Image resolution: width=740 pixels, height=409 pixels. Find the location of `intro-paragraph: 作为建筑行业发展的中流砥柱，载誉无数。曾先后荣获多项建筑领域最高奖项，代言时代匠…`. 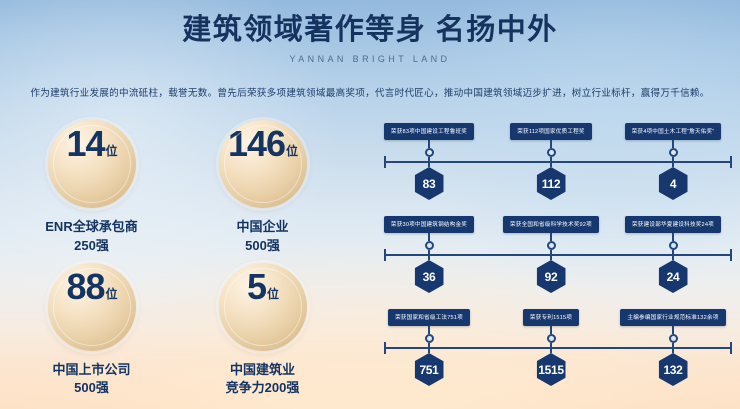

intro-paragraph: 作为建筑行业发展的中流砥柱，载誉无数。曾先后荣获多项建筑领域最高奖项，代言时代匠… is located at coordinates (370, 93).